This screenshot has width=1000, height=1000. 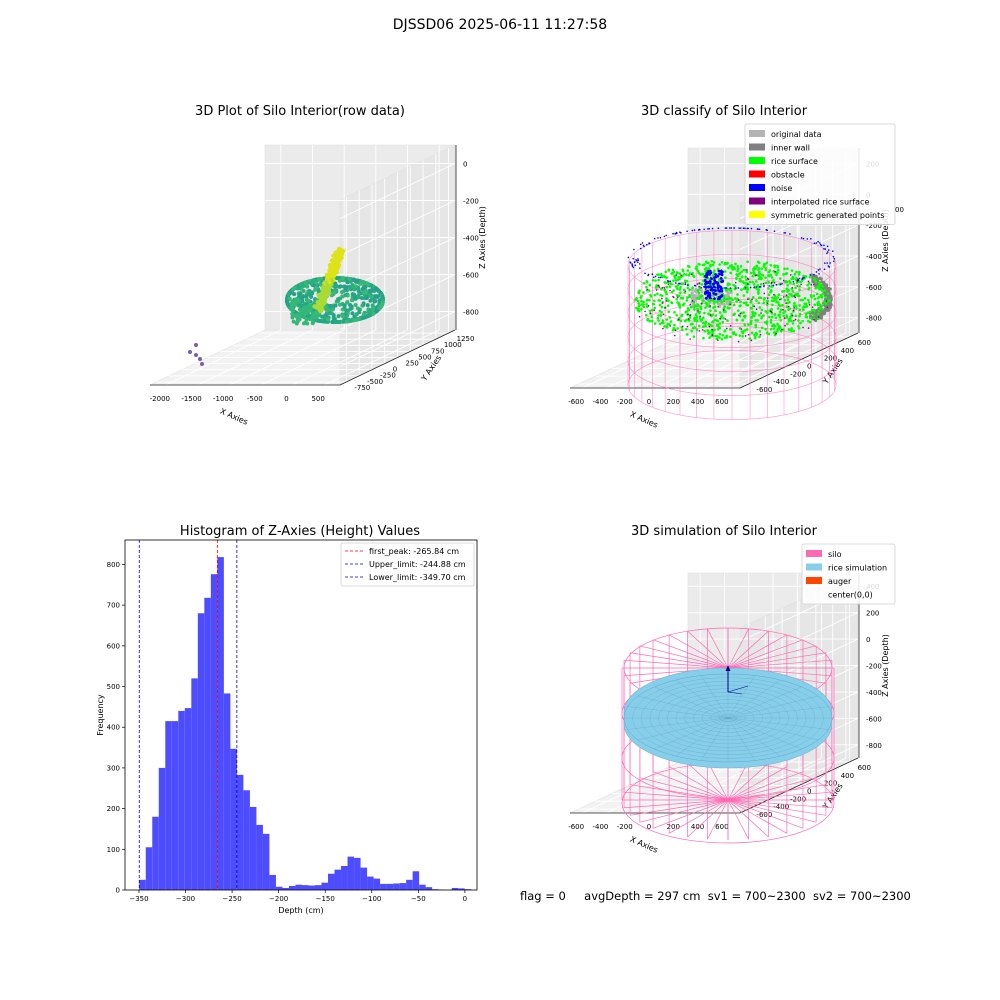 I want to click on plot4-legend-label: rice simulation, so click(x=857, y=568).